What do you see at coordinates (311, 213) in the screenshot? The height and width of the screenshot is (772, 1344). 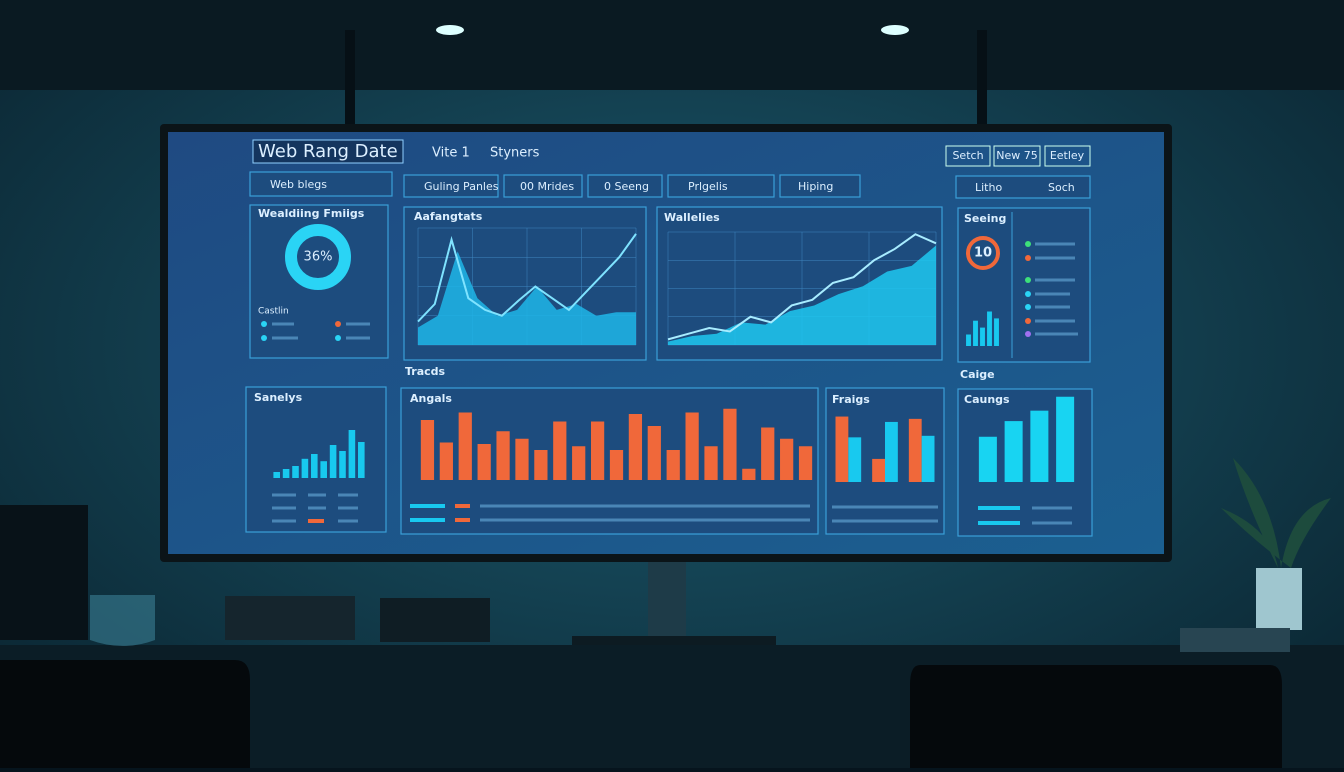 I see `panel-title: Wealdiing Fmiigs` at bounding box center [311, 213].